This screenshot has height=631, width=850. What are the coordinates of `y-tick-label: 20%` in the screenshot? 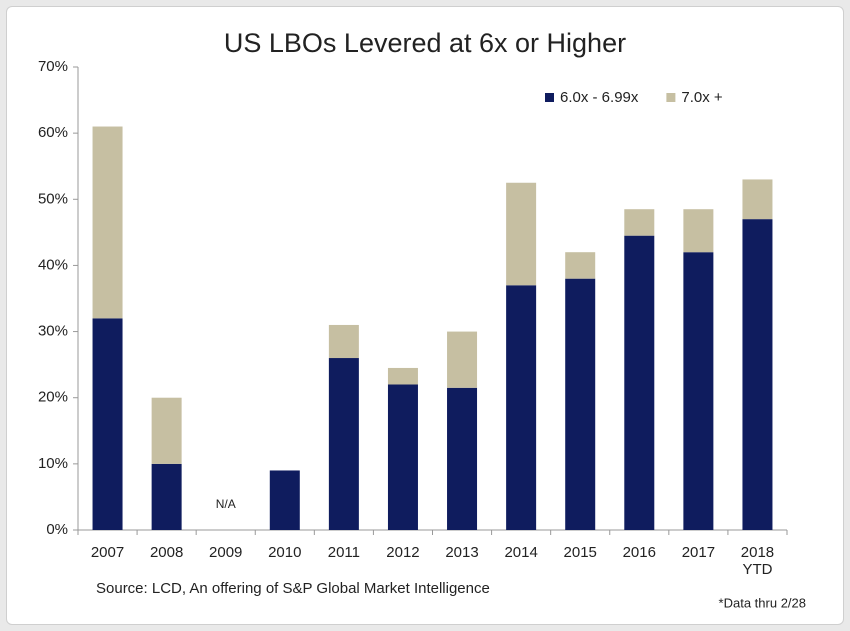 It's located at (53, 397).